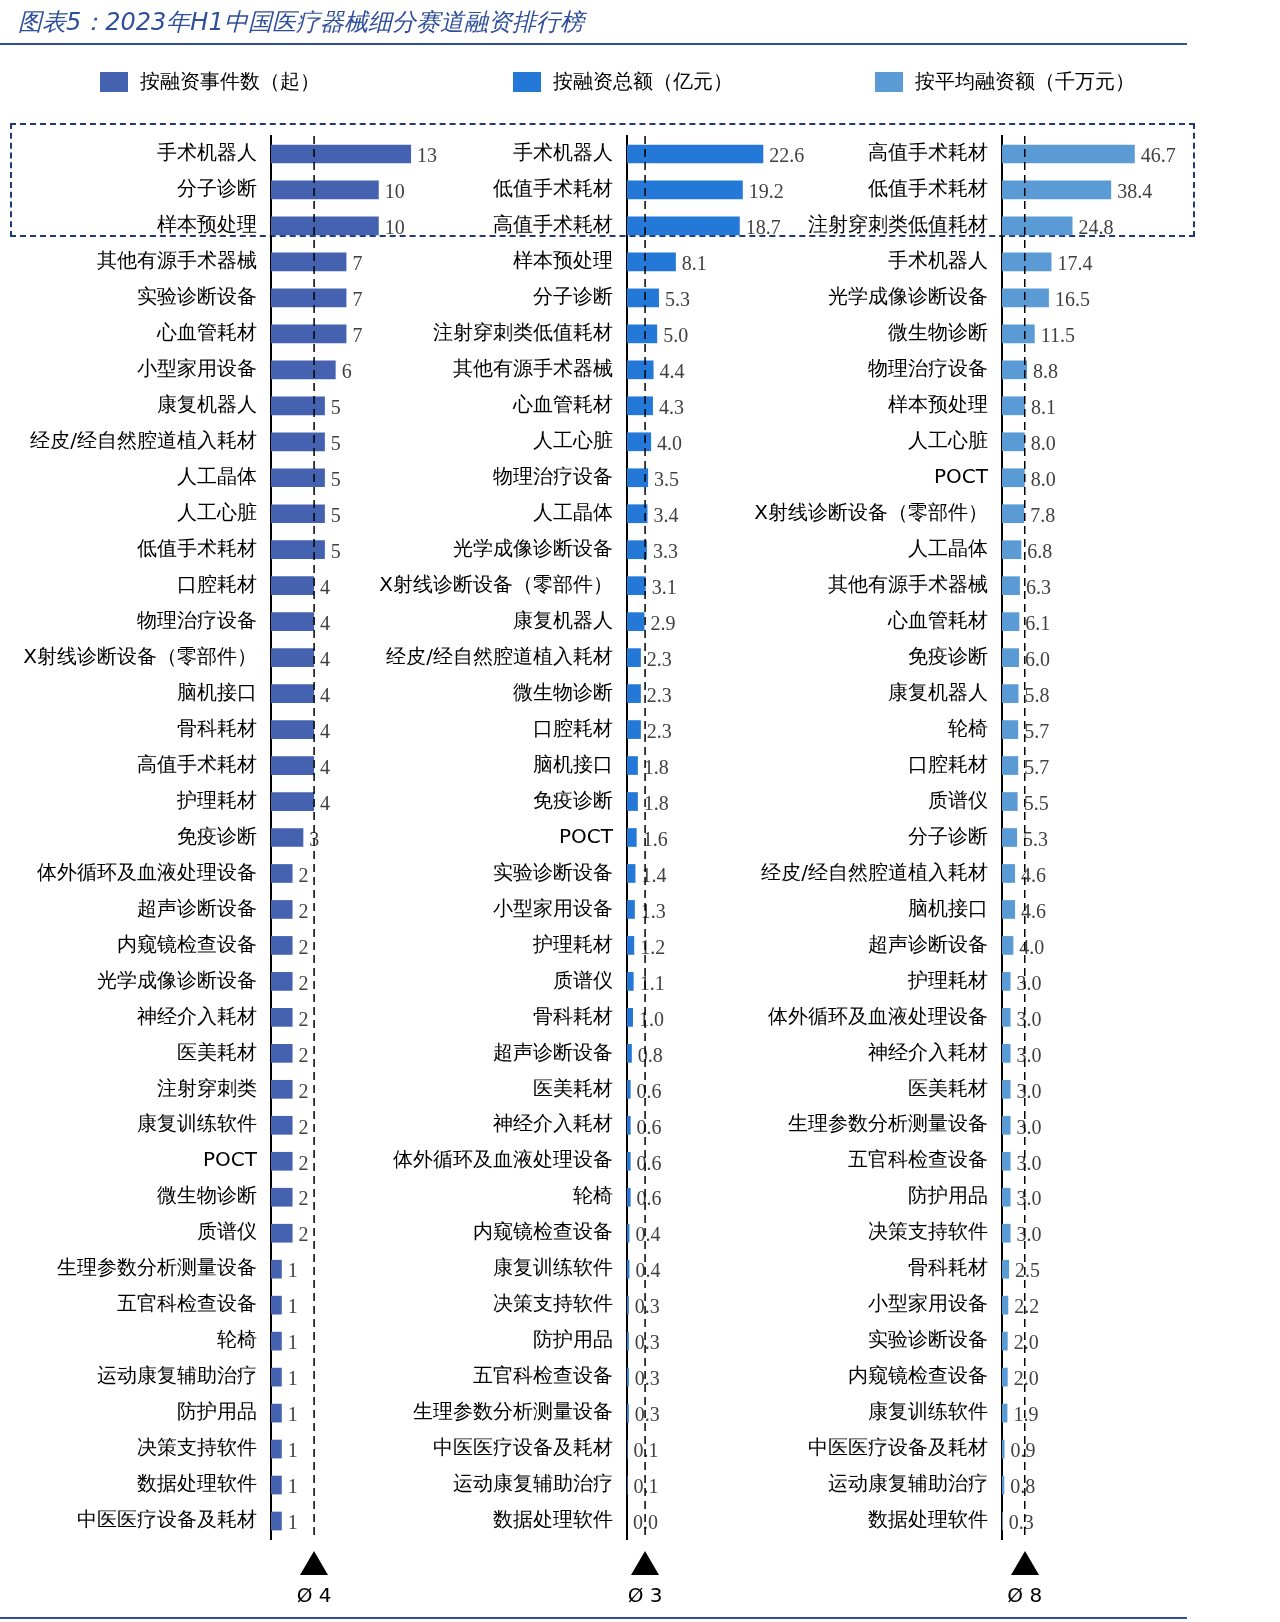  What do you see at coordinates (523, 332) in the screenshot?
I see `y-tick-label: 注射穿刺类低值耗材` at bounding box center [523, 332].